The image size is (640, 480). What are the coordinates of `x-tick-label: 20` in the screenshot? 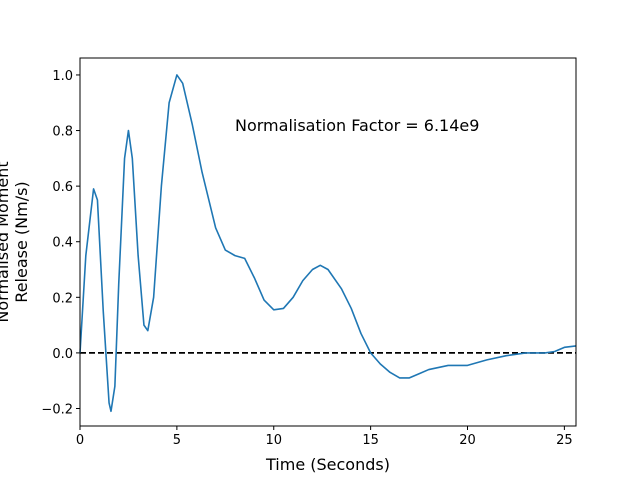 It's located at (467, 440).